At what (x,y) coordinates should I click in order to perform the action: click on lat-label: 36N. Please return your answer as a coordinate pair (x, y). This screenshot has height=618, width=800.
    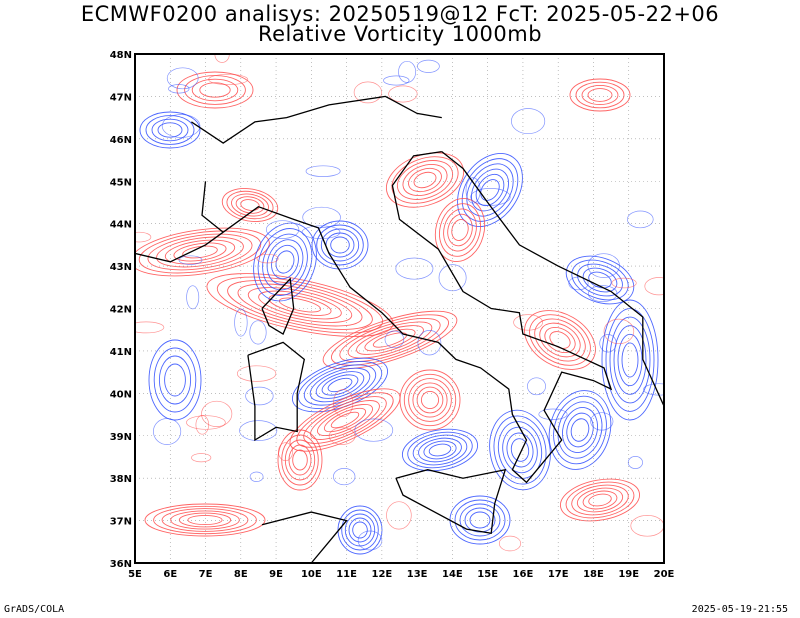
    Looking at the image, I should click on (121, 564).